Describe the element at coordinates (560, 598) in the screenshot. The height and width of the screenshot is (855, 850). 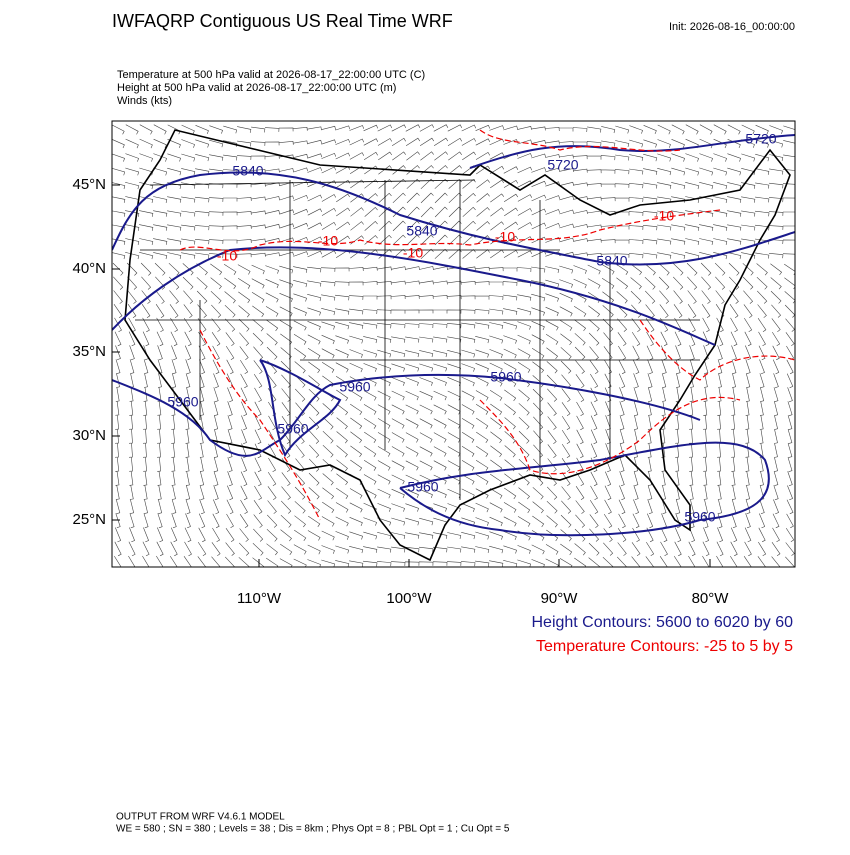
I see `lon-label: 90°W` at that location.